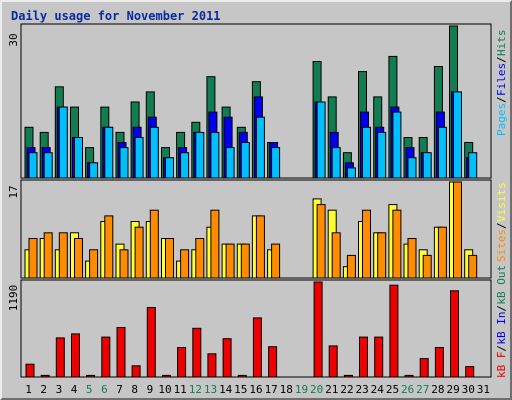  Describe the element at coordinates (468, 389) in the screenshot. I see `x-tick-label-30: 30` at that location.